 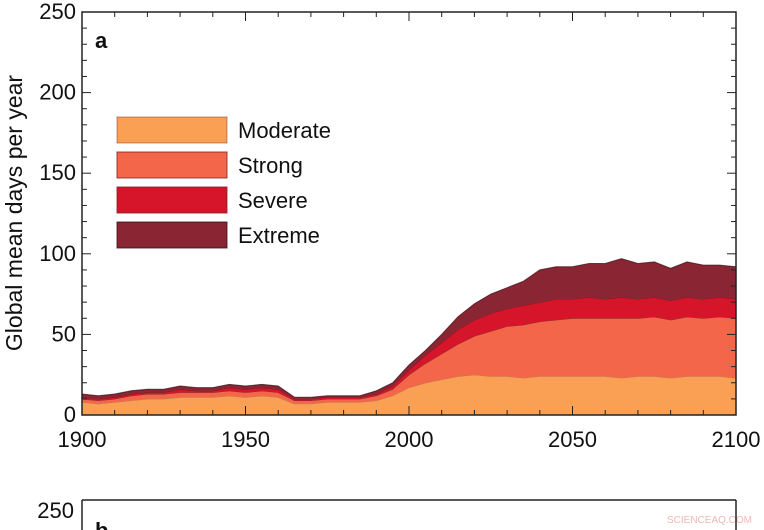 What do you see at coordinates (409, 360) in the screenshot?
I see `area-strong` at bounding box center [409, 360].